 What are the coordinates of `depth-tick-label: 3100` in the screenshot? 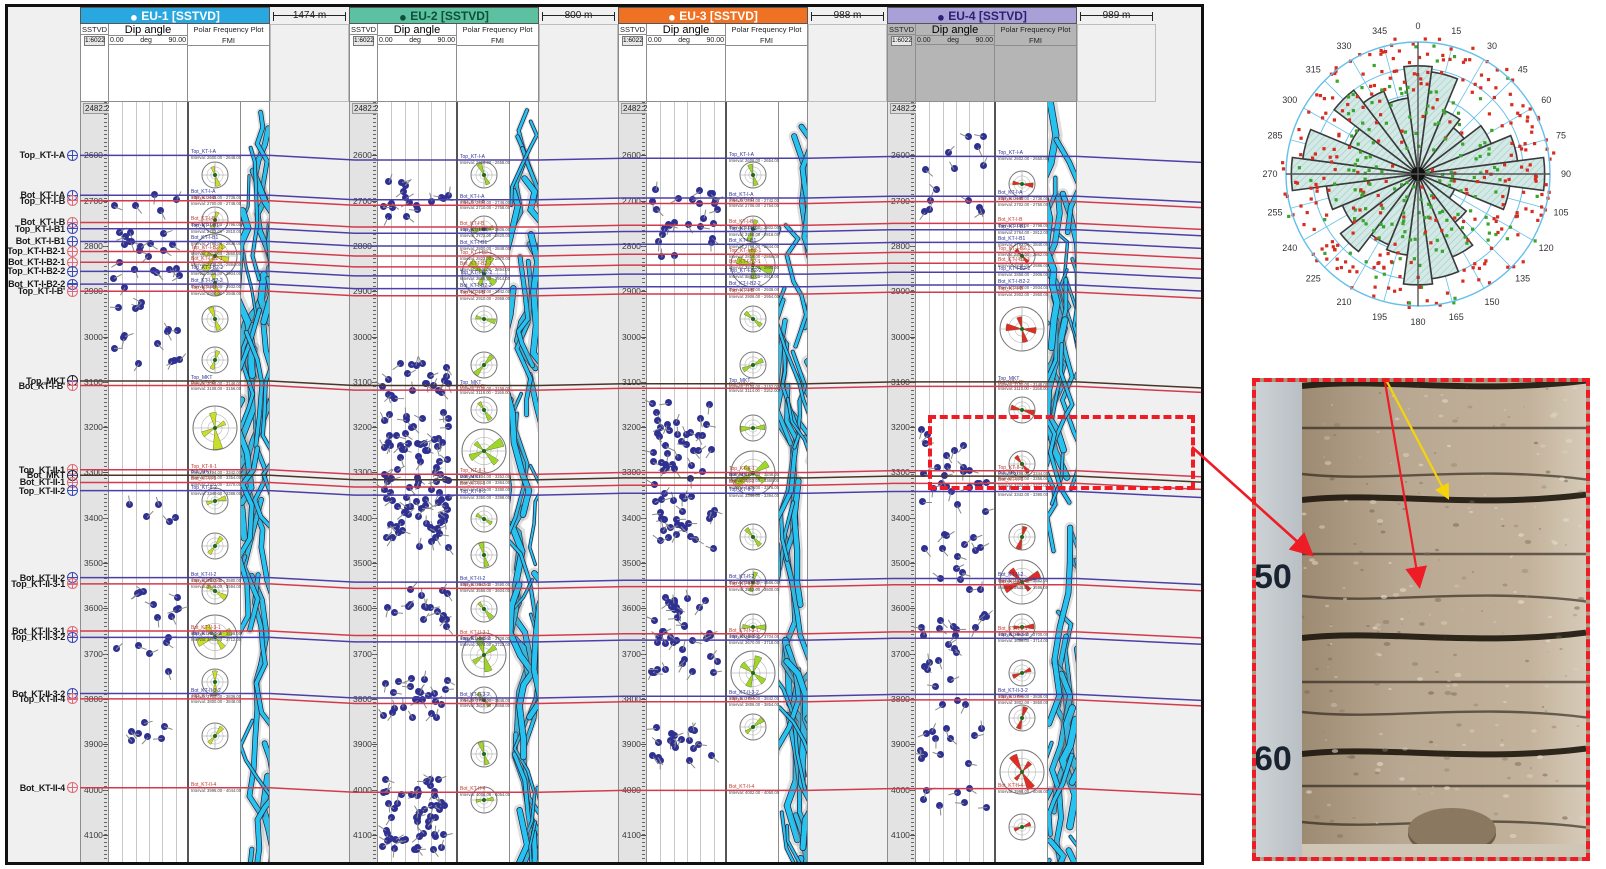 It's located at (362, 381).